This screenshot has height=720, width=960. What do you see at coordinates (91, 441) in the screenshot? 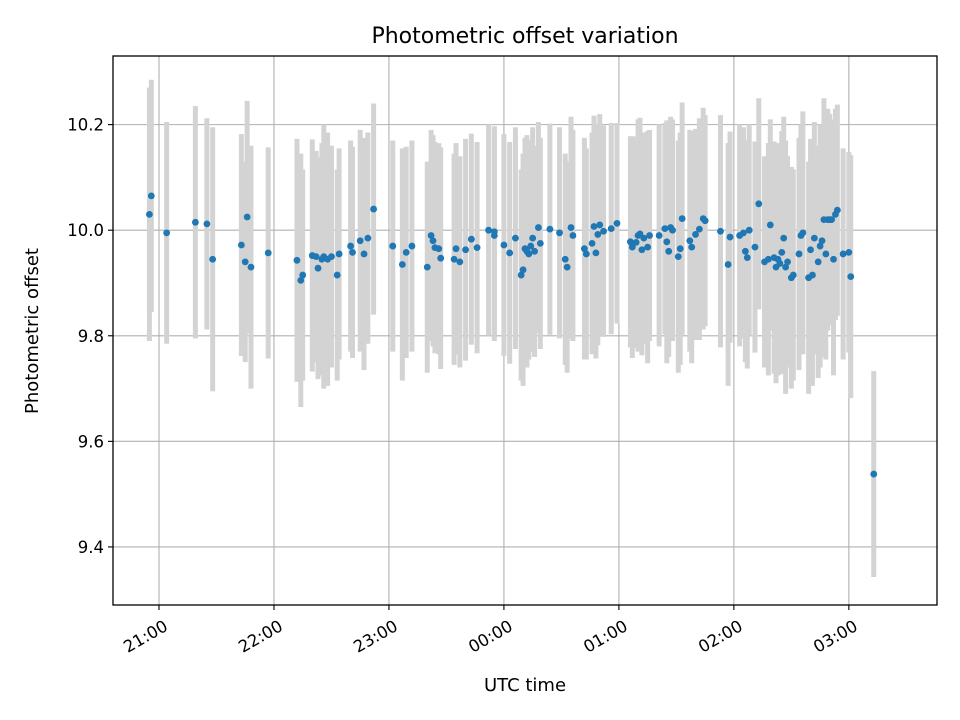
I see `y-tick-label: 9.6` at bounding box center [91, 441].